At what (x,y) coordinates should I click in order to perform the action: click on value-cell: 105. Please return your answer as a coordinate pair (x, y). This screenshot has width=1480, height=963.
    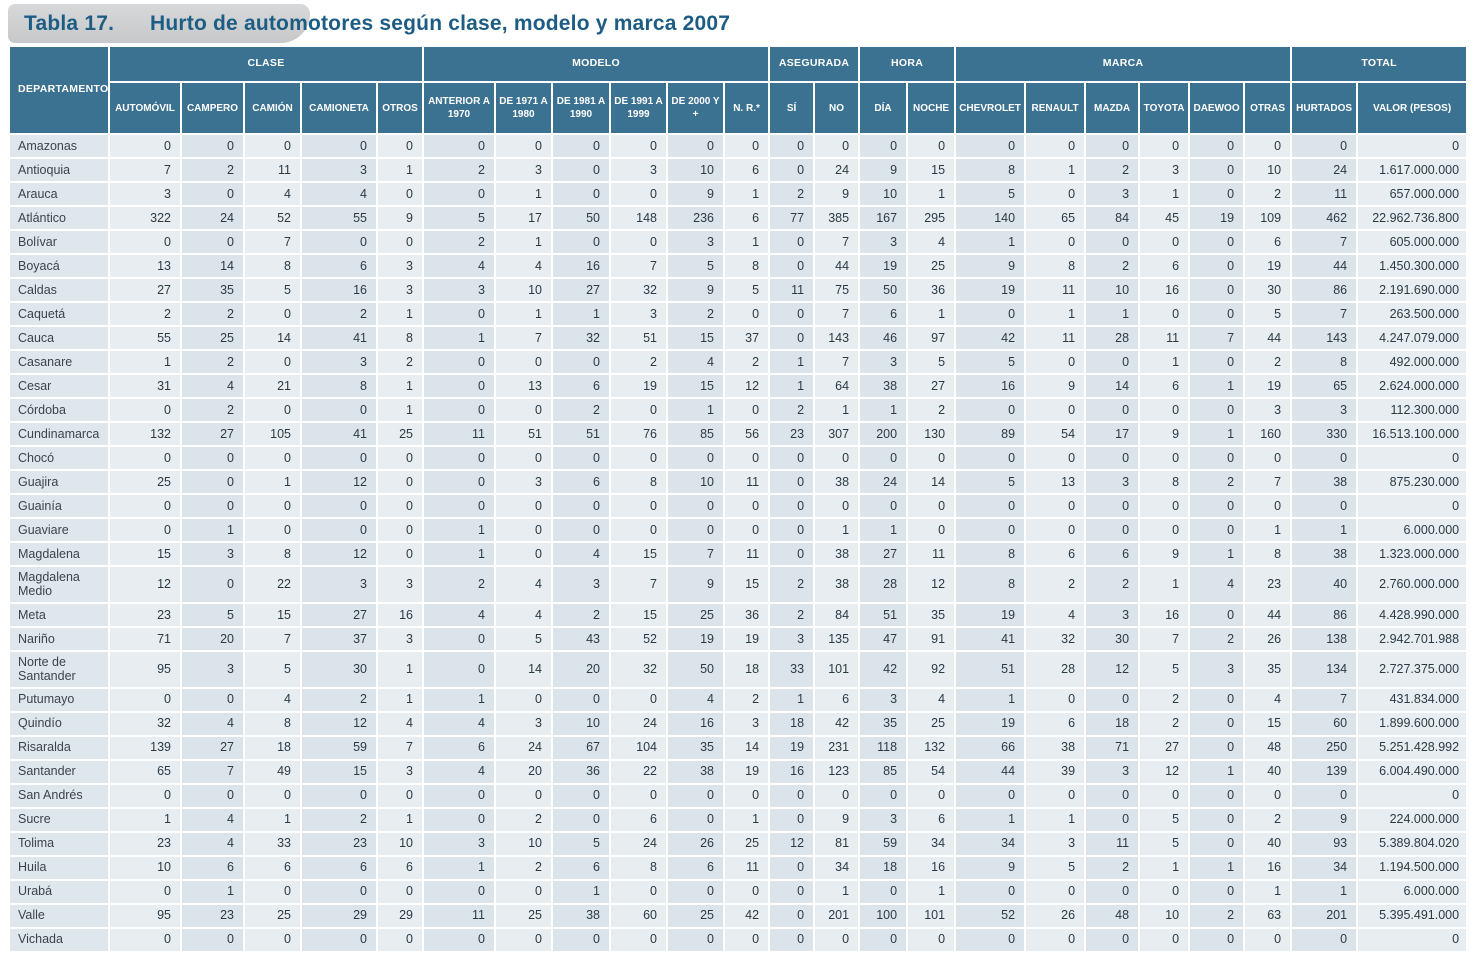
    Looking at the image, I should click on (273, 435).